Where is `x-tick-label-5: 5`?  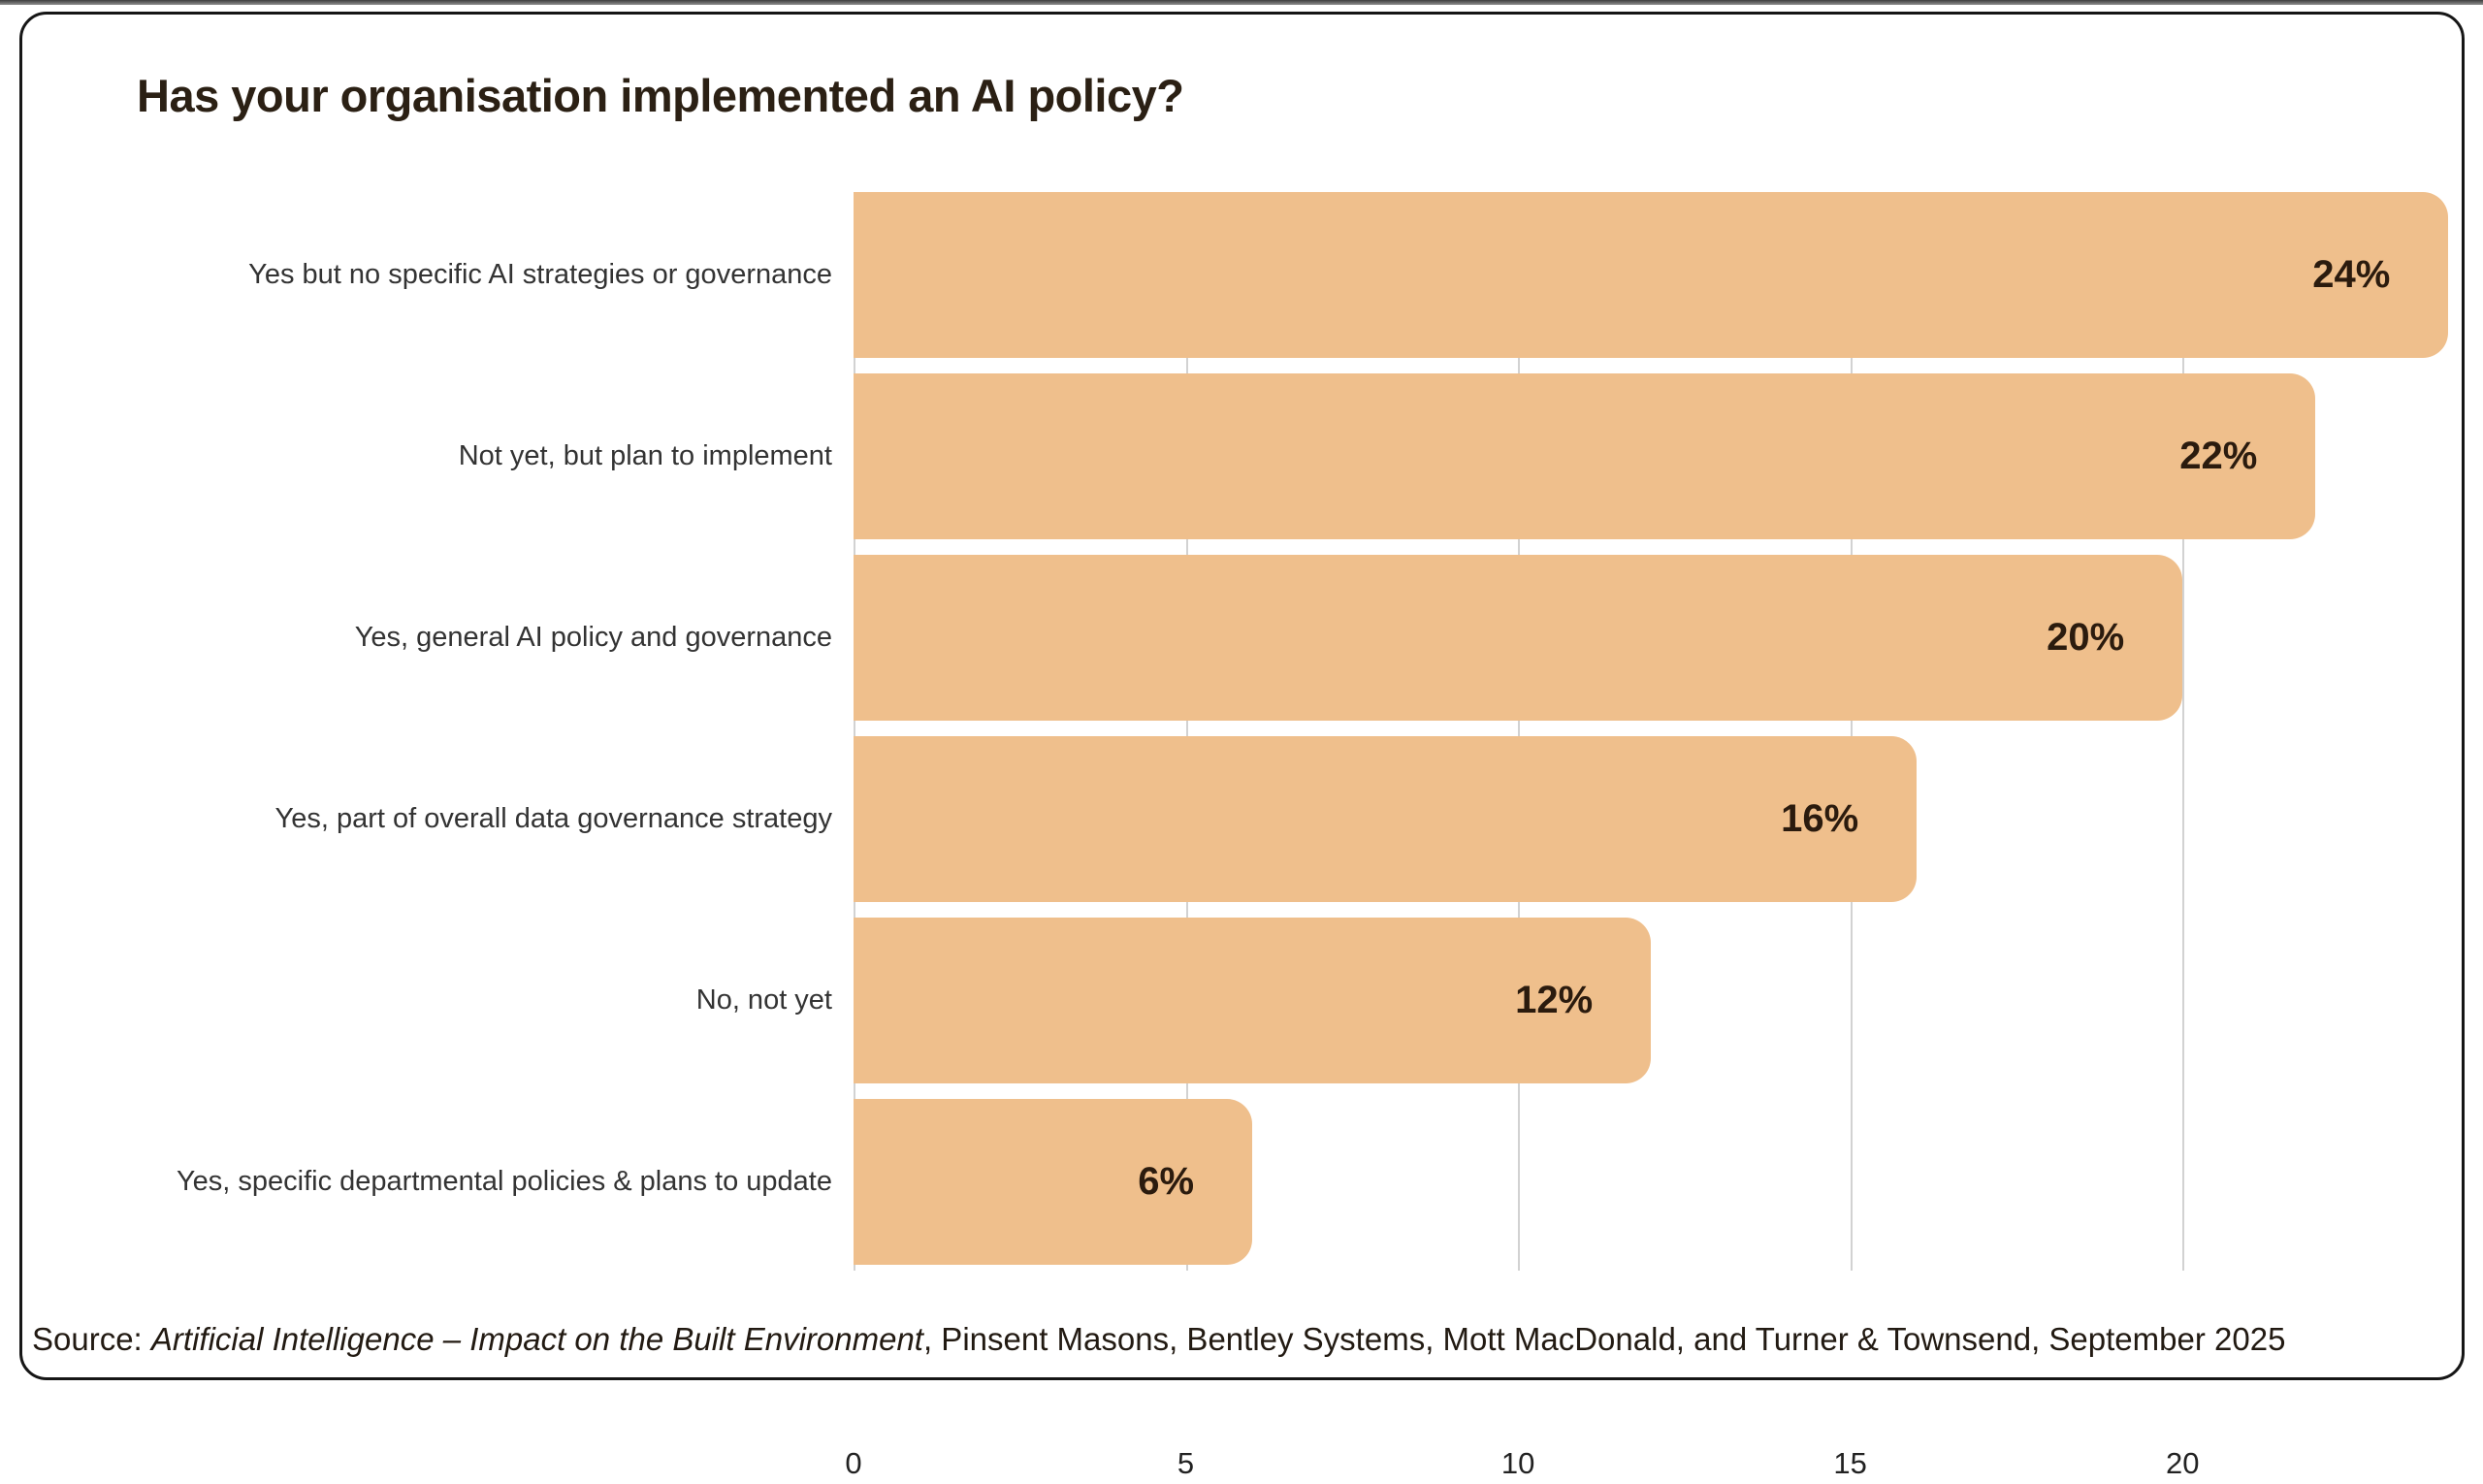
x-tick-label-5: 5 is located at coordinates (1186, 1463).